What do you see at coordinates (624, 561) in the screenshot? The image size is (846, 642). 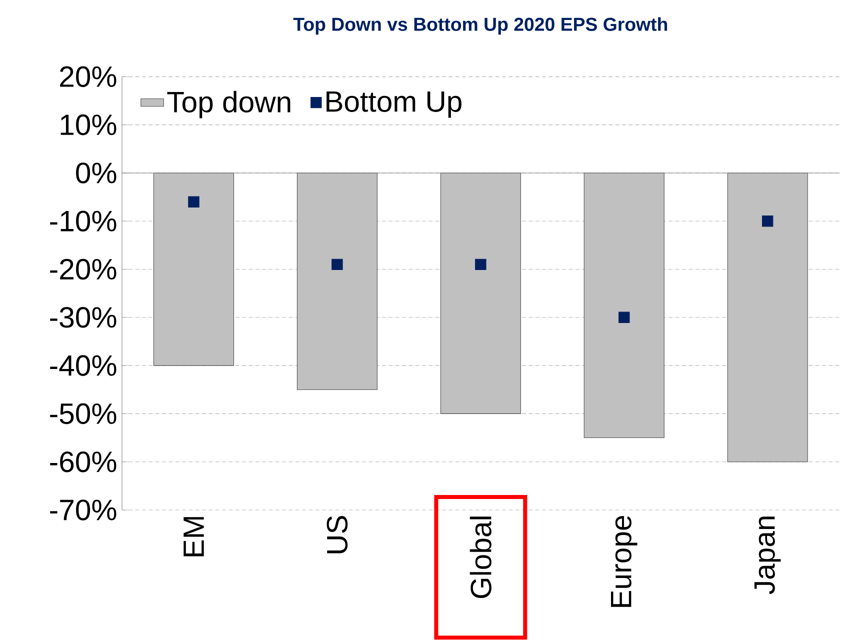 I see `x-tick-label: Europe` at bounding box center [624, 561].